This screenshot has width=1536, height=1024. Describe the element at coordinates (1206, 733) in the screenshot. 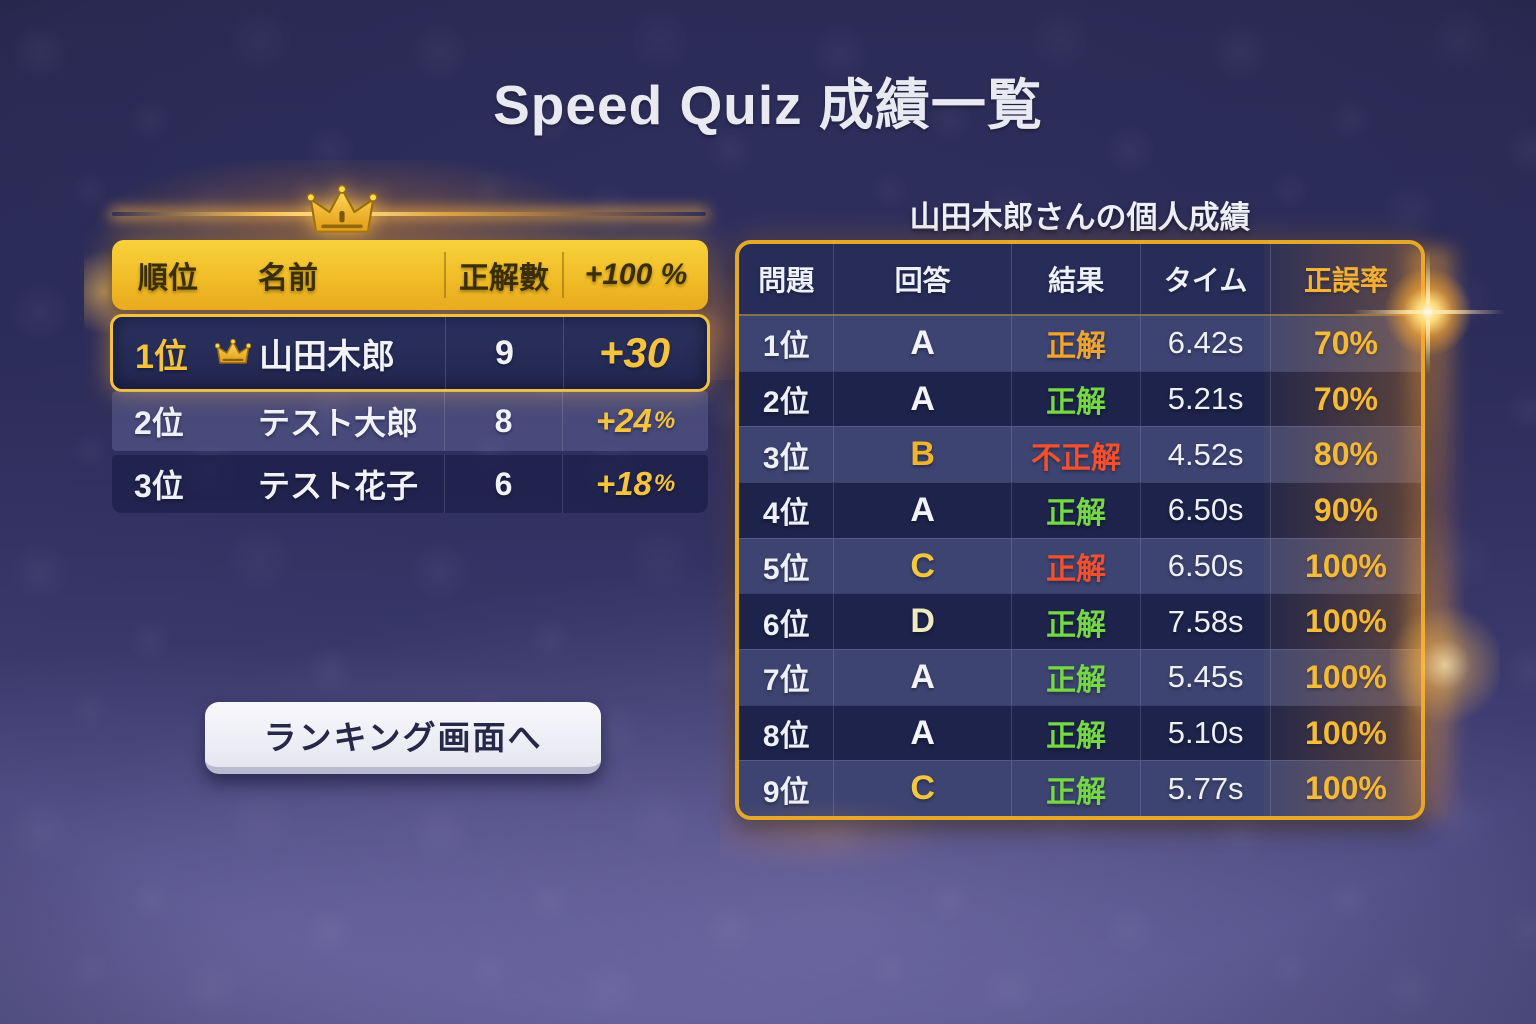

I see `time-value: 5.10s` at that location.